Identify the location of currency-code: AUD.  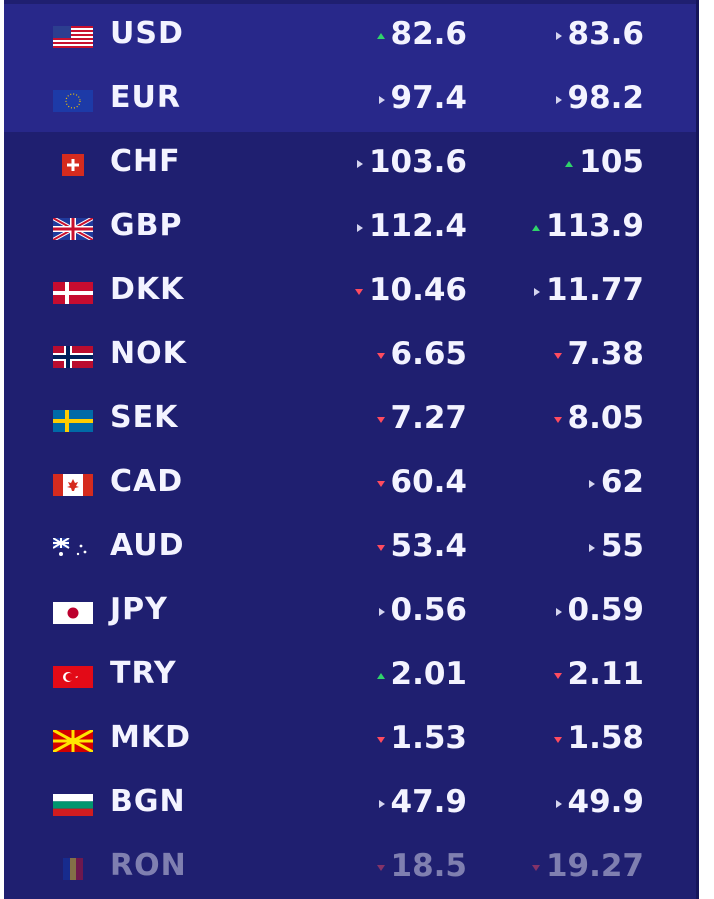
(147, 545).